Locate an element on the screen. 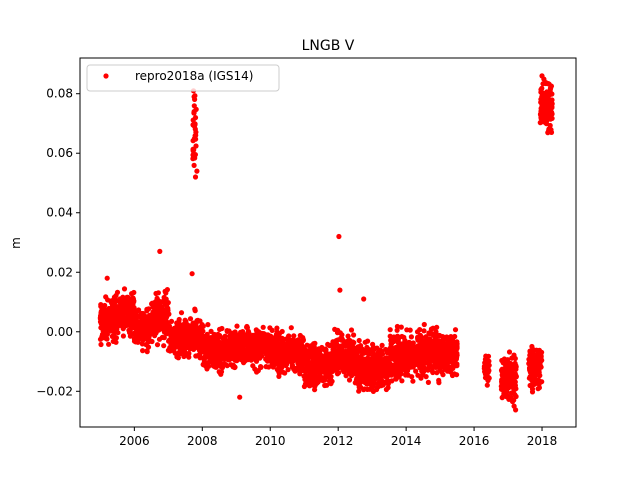 The height and width of the screenshot is (480, 640). data-point-1954 is located at coordinates (282, 338).